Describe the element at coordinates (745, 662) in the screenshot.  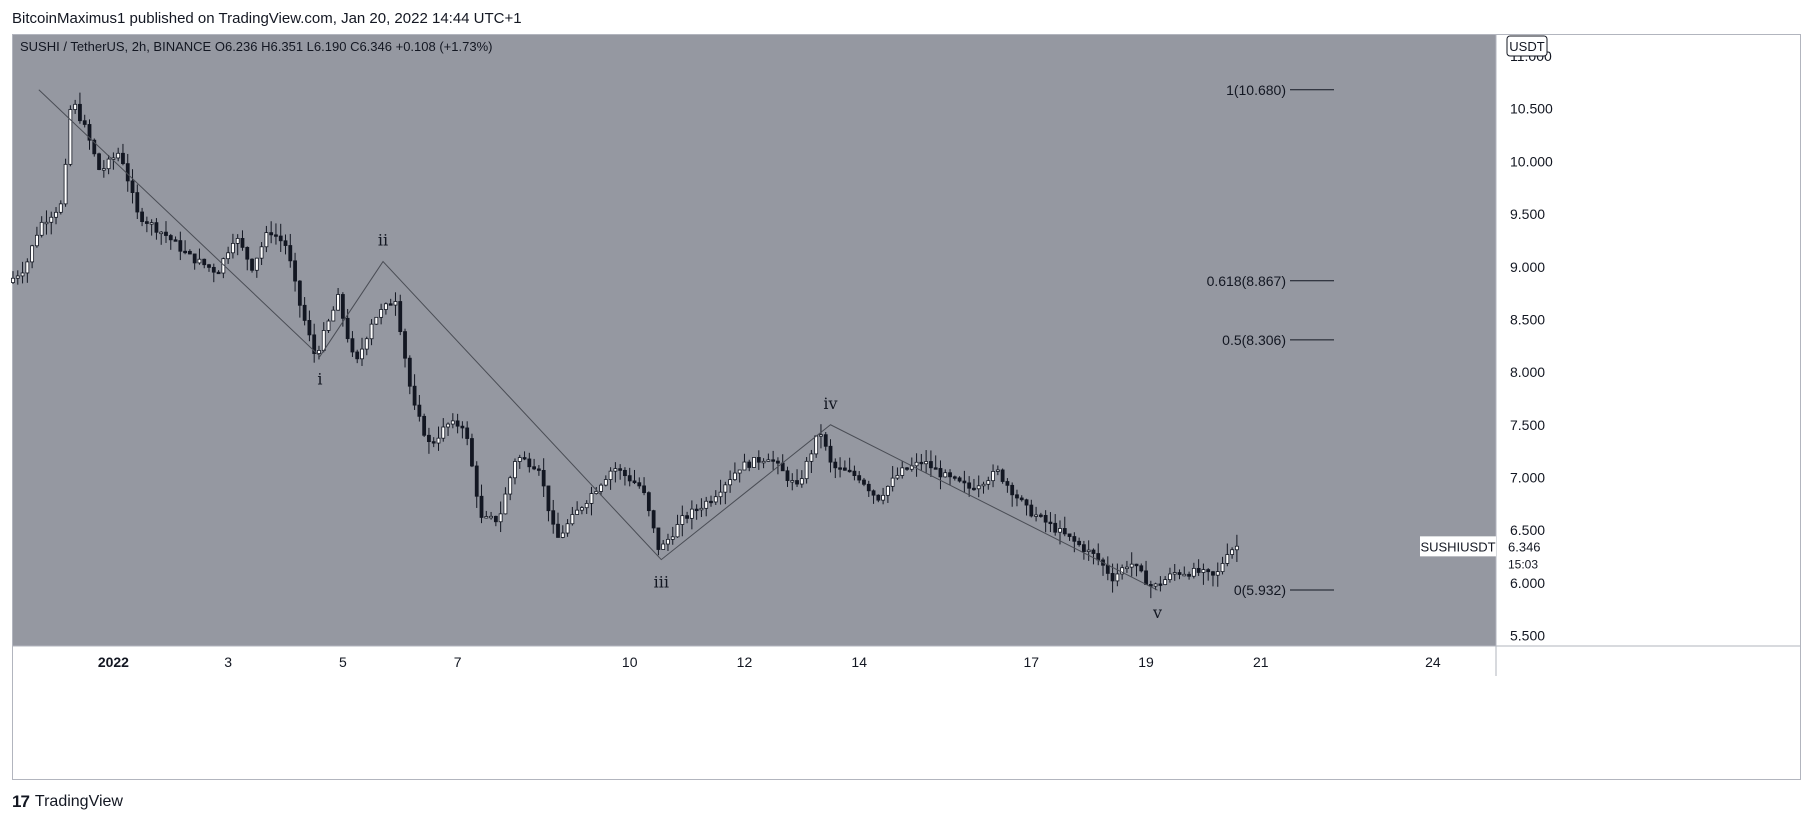
I see `x-tick-label: 12` at that location.